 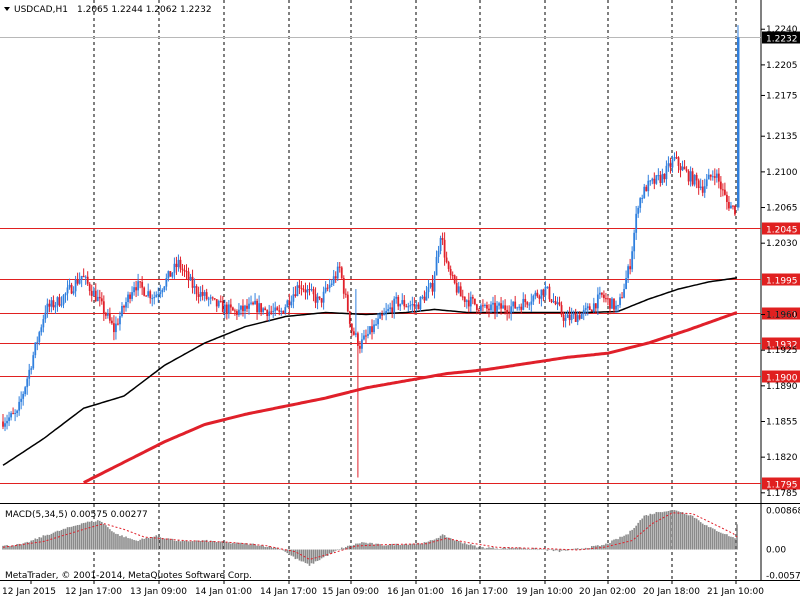 I want to click on price-tick-label: 1.2100, so click(x=782, y=173).